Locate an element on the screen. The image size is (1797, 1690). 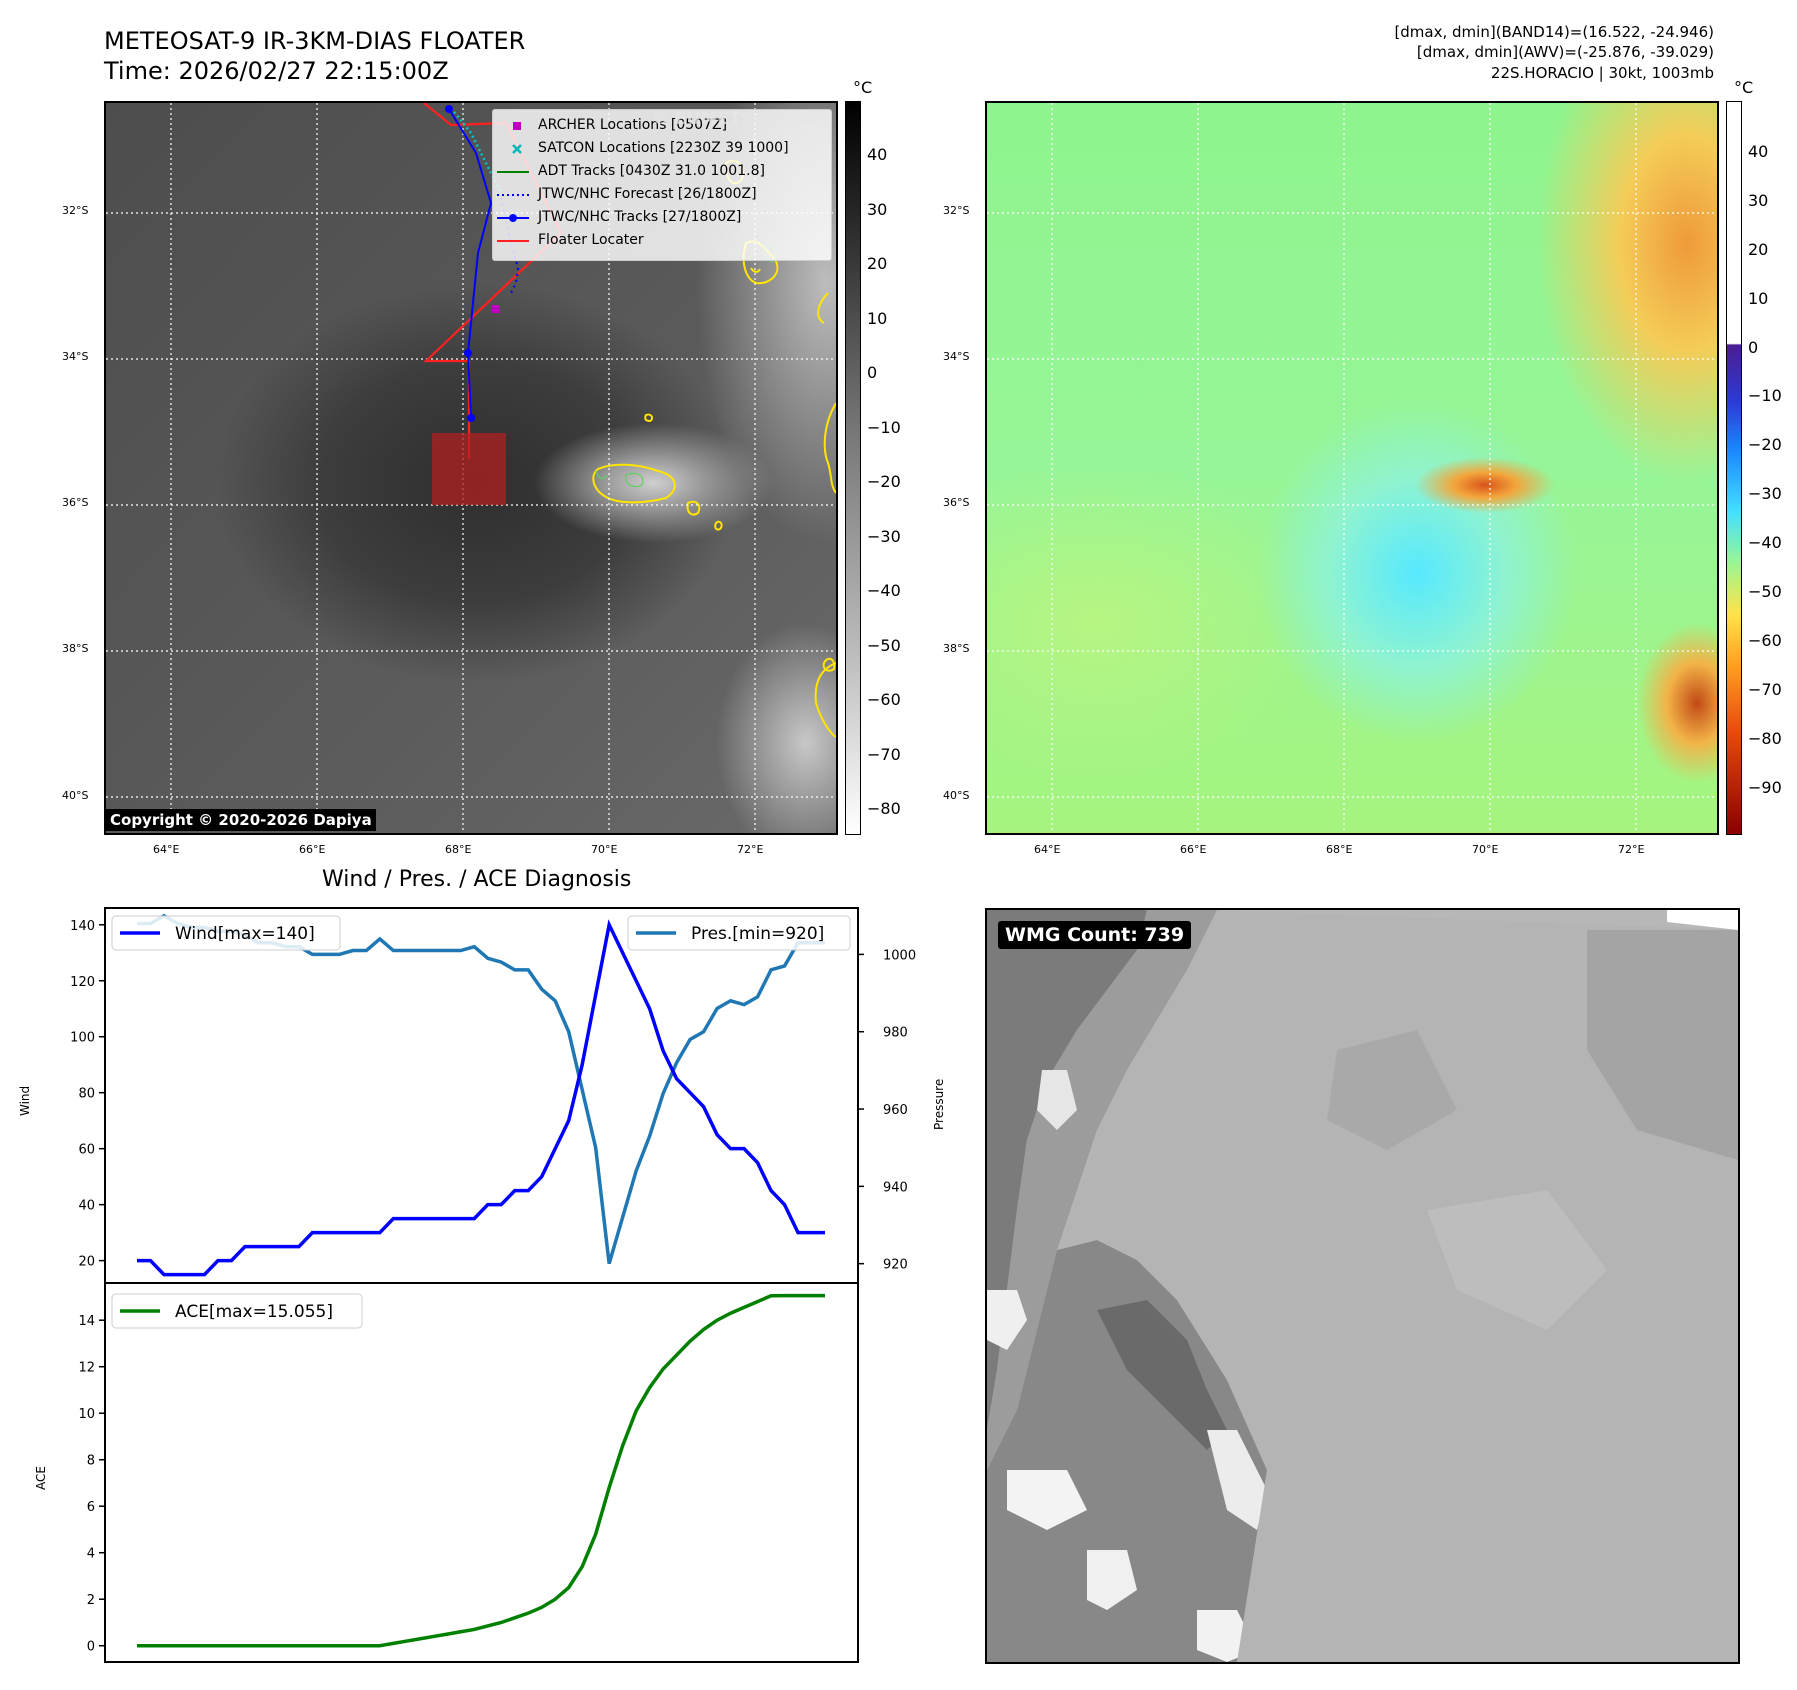
ir-lon-label: 64°E is located at coordinates (166, 849).